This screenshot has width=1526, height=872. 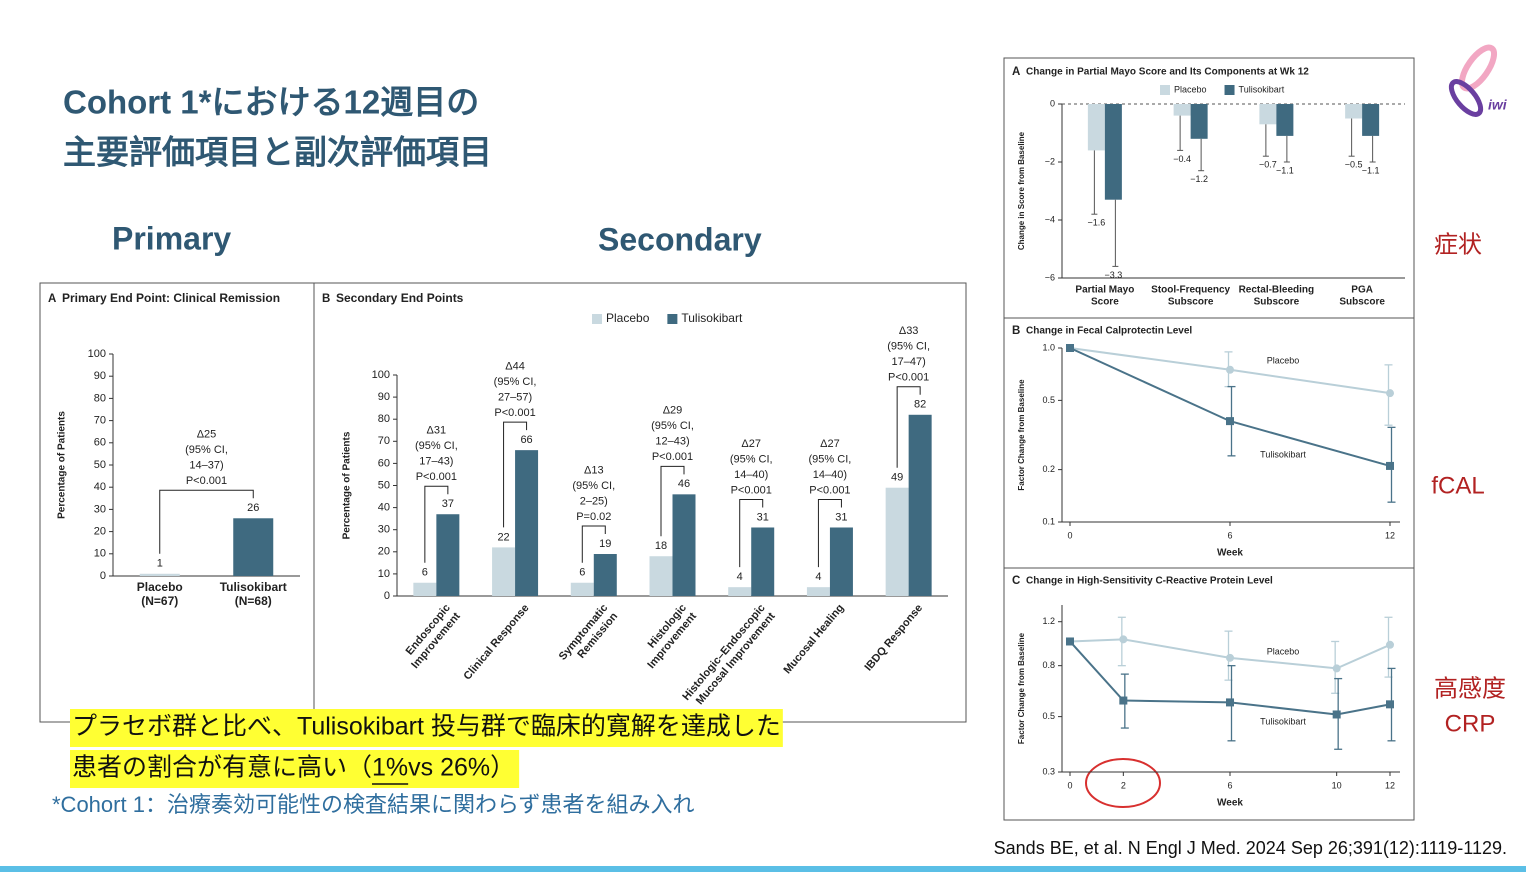 I want to click on section-heading: Secondary, so click(x=680, y=239).